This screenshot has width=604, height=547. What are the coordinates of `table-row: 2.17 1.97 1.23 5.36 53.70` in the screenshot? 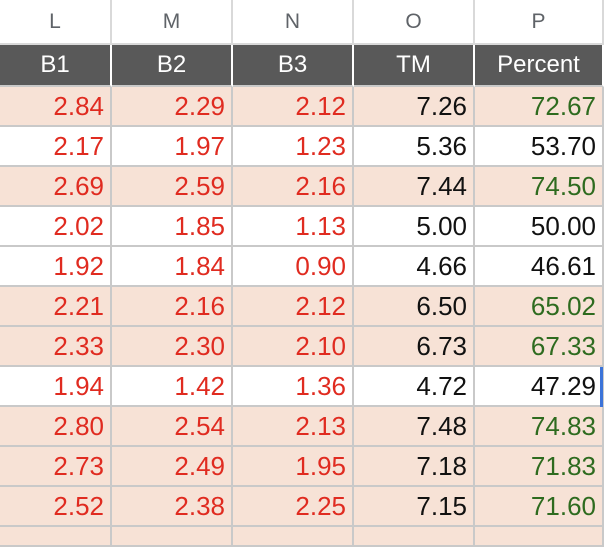 It's located at (302, 147).